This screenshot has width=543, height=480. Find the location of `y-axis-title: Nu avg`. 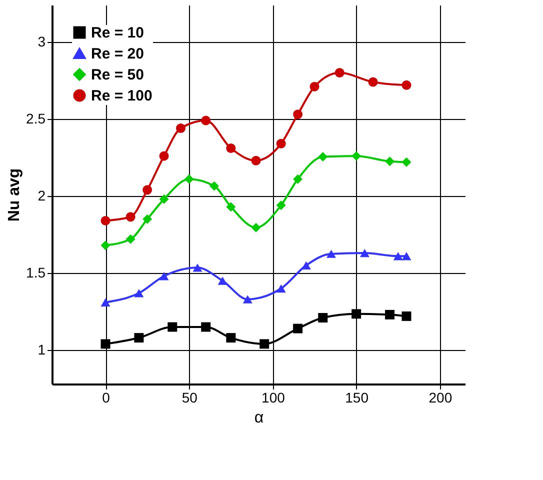

y-axis-title: Nu avg is located at coordinates (15, 195).